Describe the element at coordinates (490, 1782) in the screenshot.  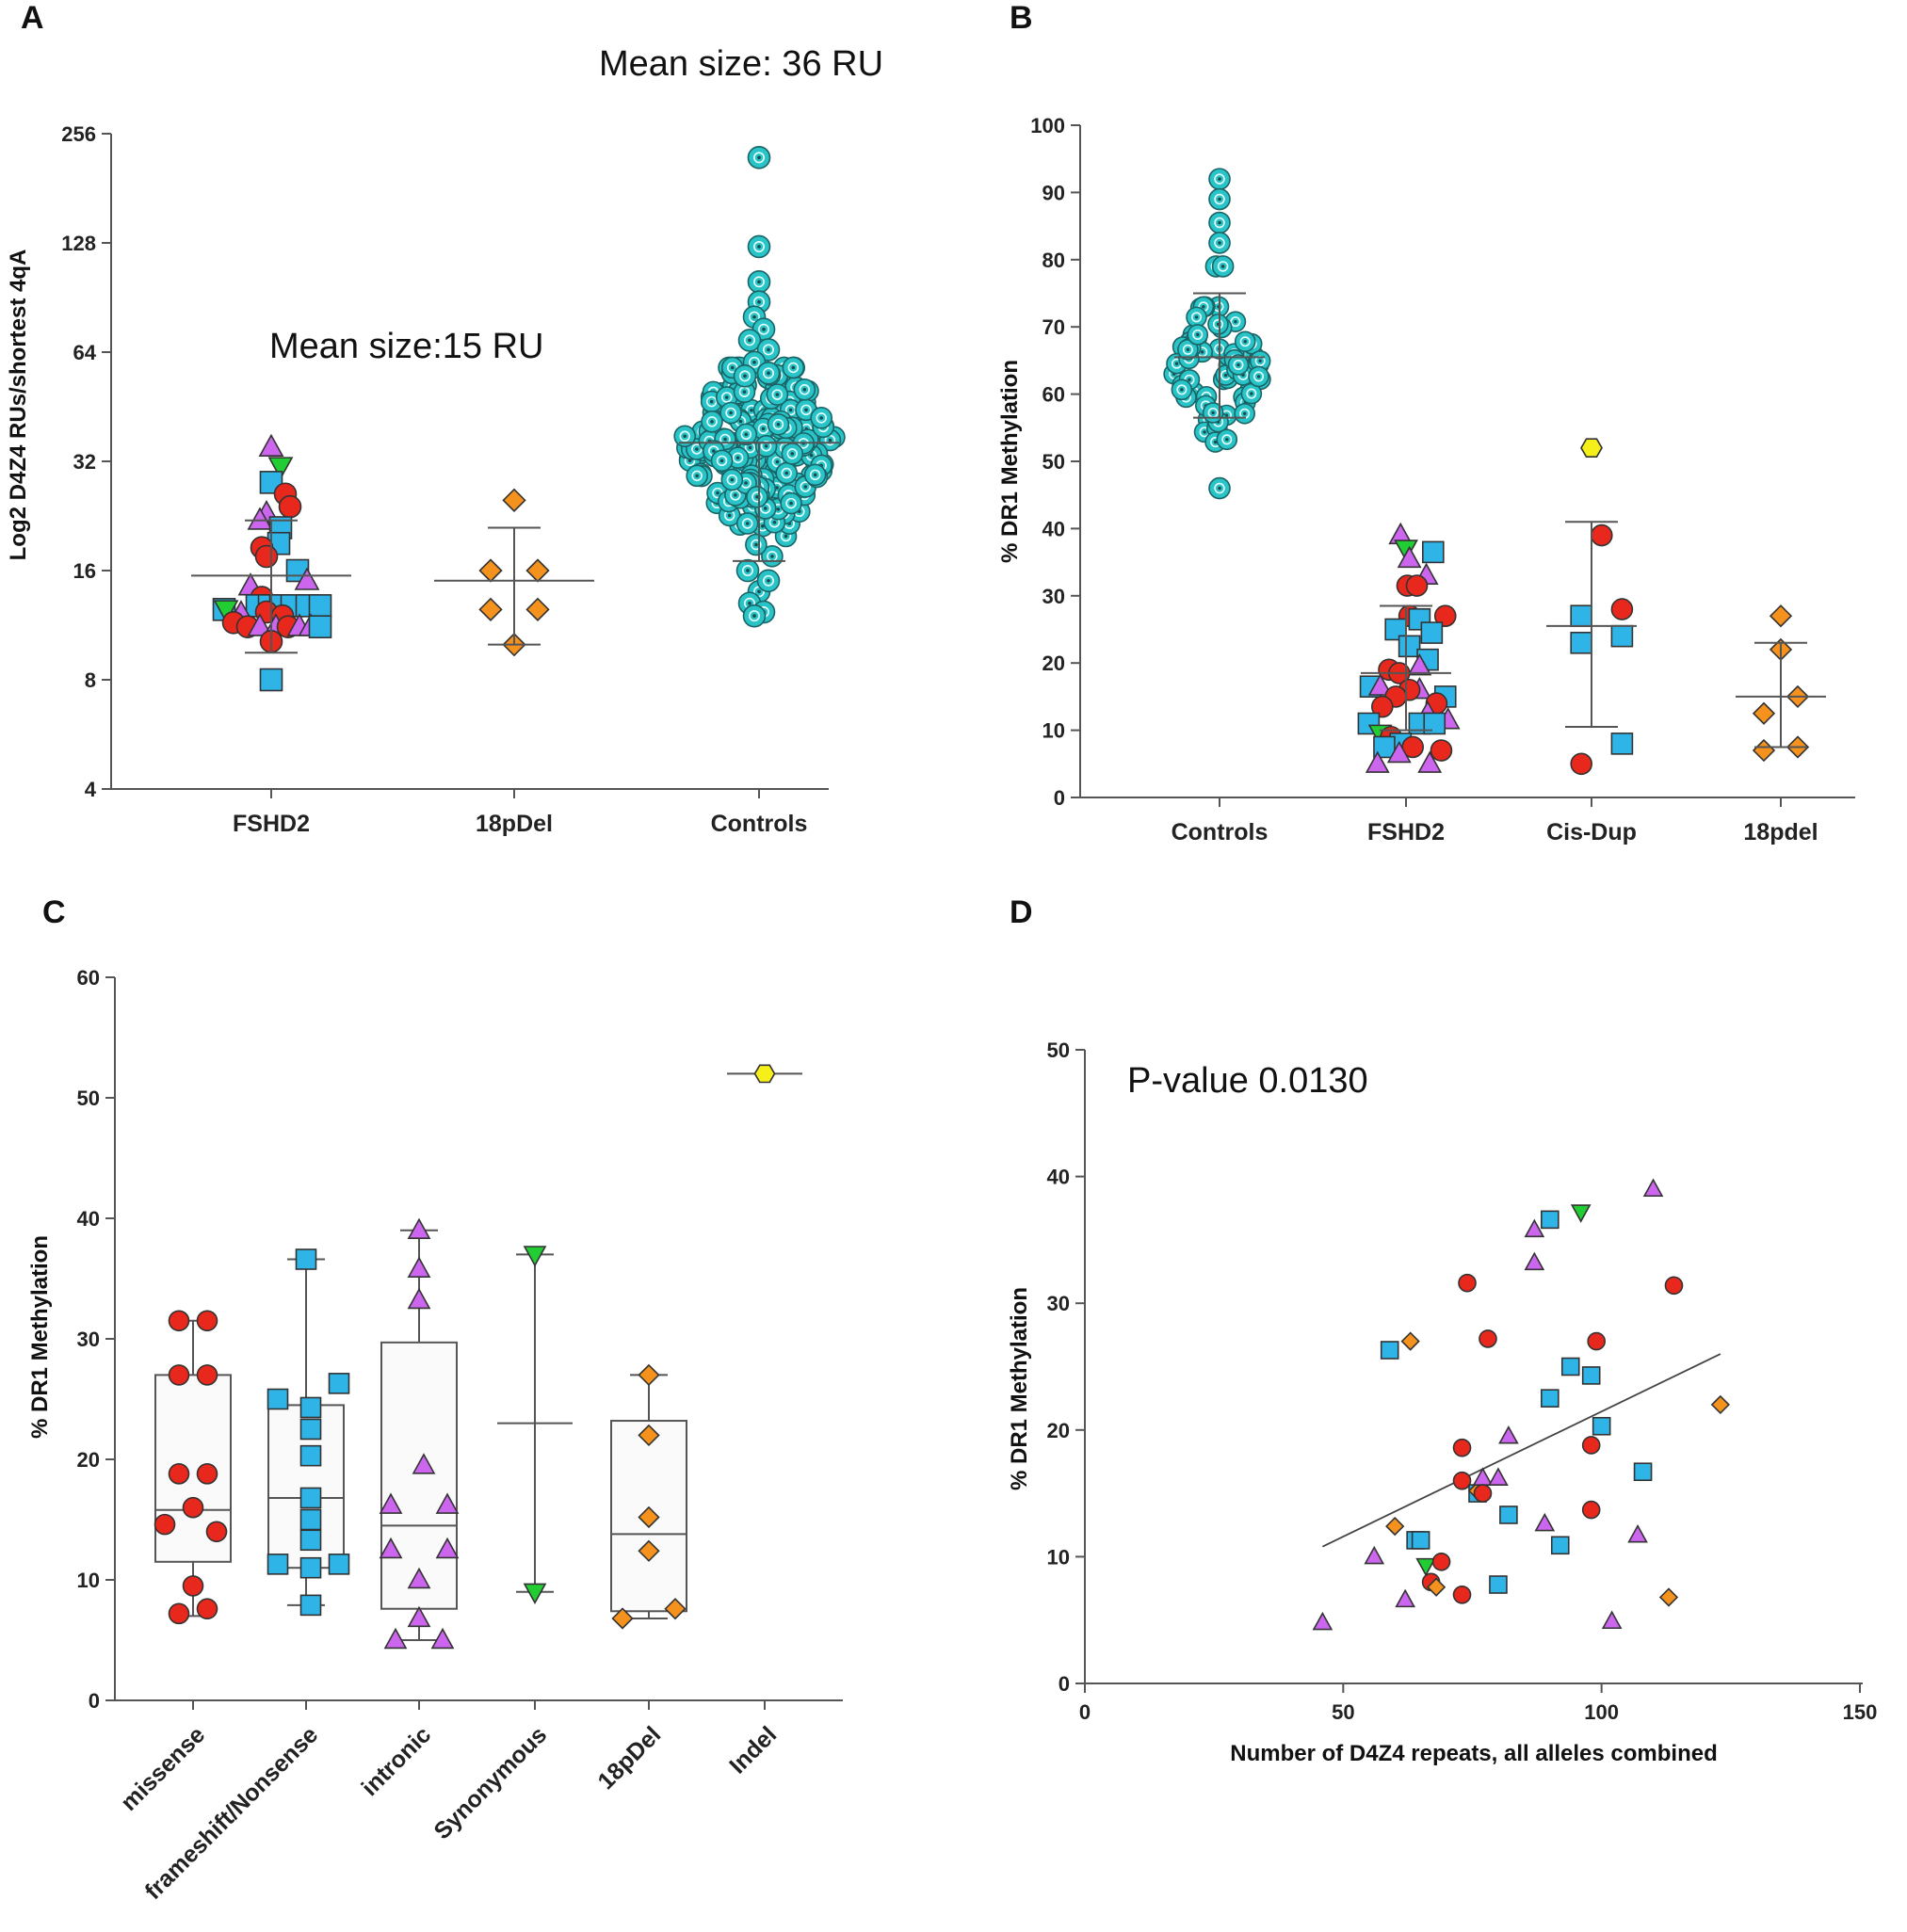
I see `panel-c-category-label: Synonymous` at that location.